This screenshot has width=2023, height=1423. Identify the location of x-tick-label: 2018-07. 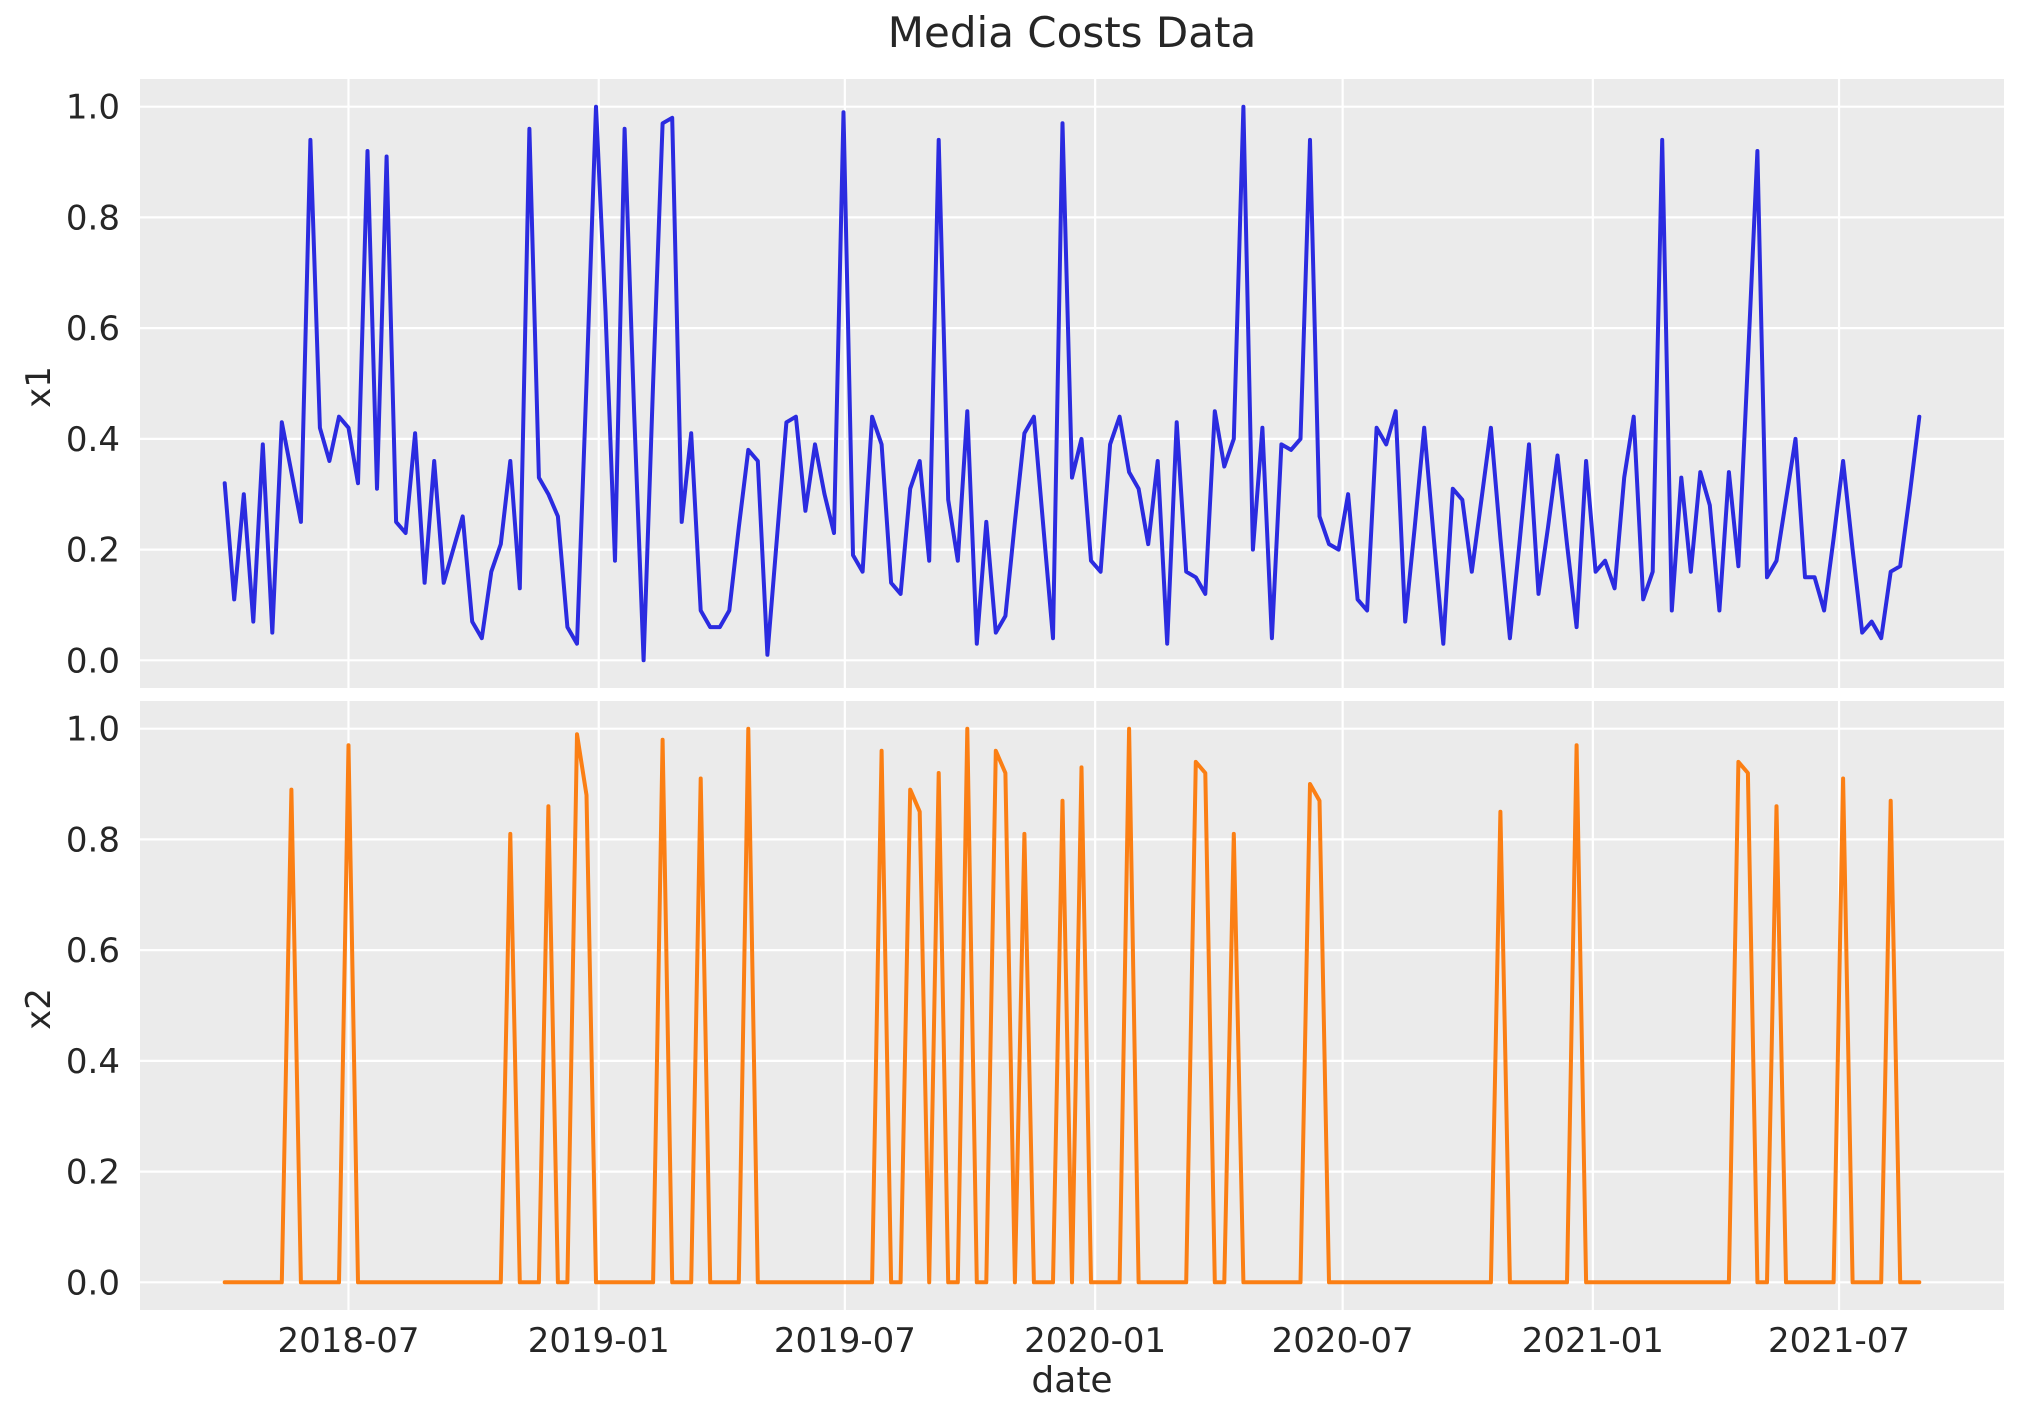
(348, 1341).